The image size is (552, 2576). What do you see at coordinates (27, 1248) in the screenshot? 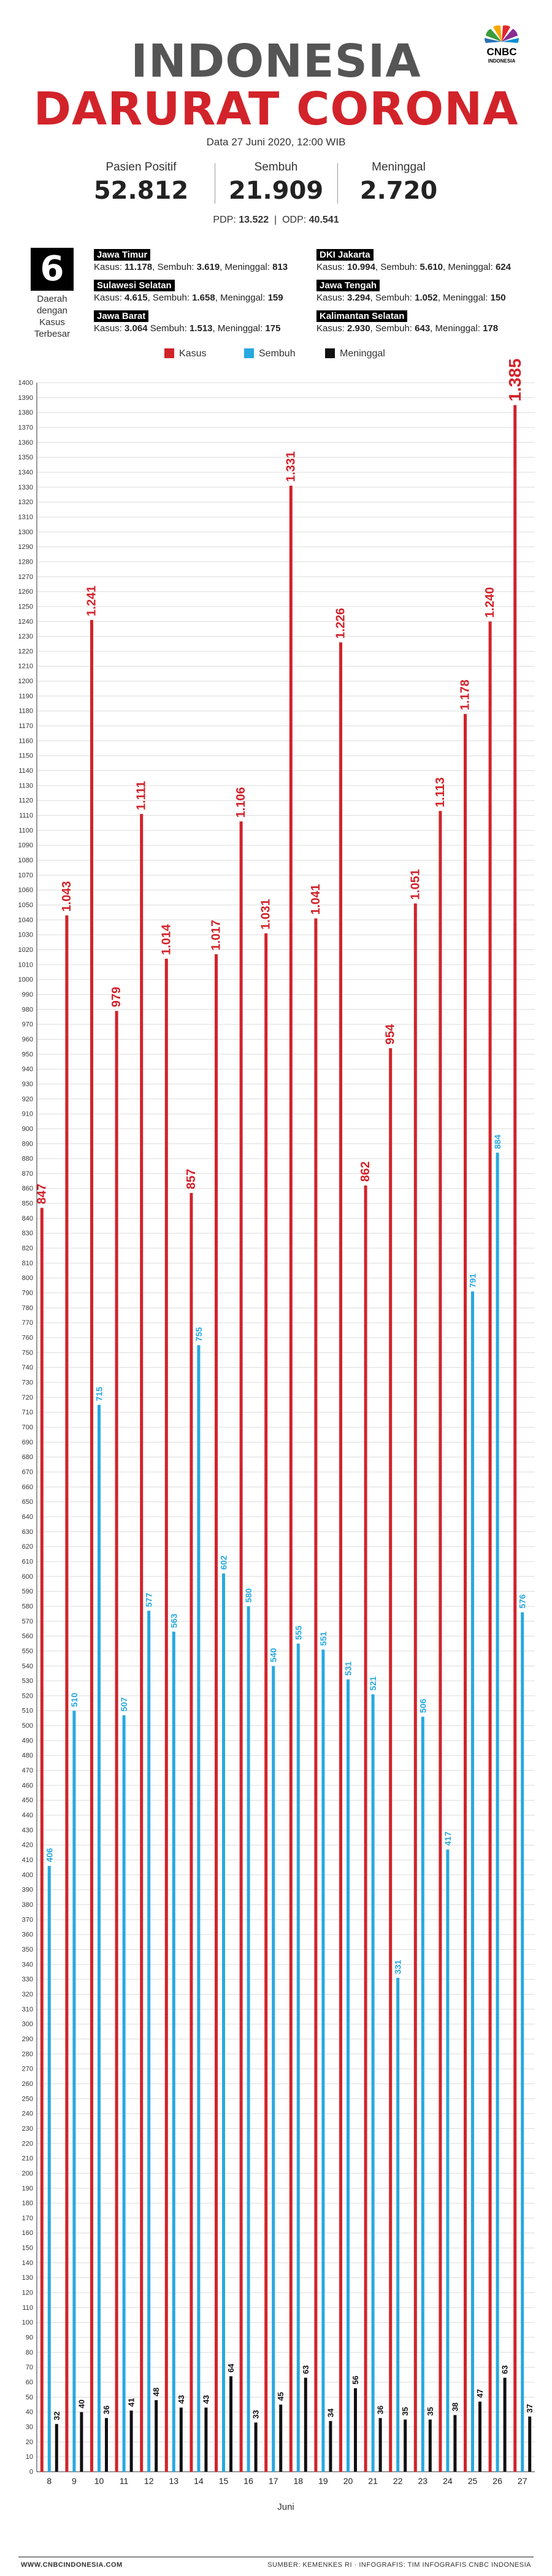
I see `y-tick-label: 820` at bounding box center [27, 1248].